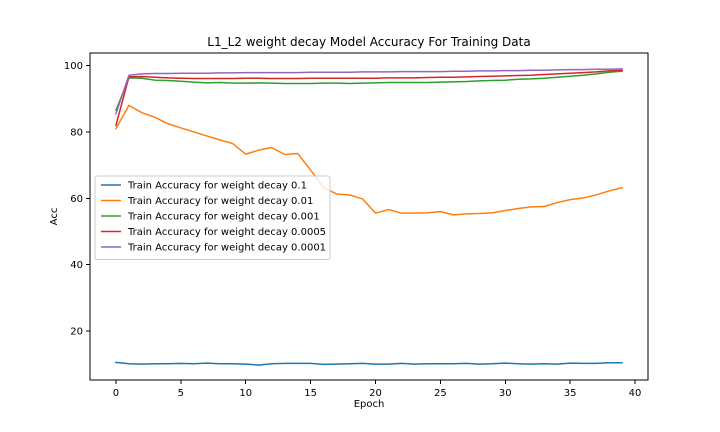 This screenshot has height=432, width=720. Describe the element at coordinates (369, 404) in the screenshot. I see `x-axis-title: Epoch` at that location.